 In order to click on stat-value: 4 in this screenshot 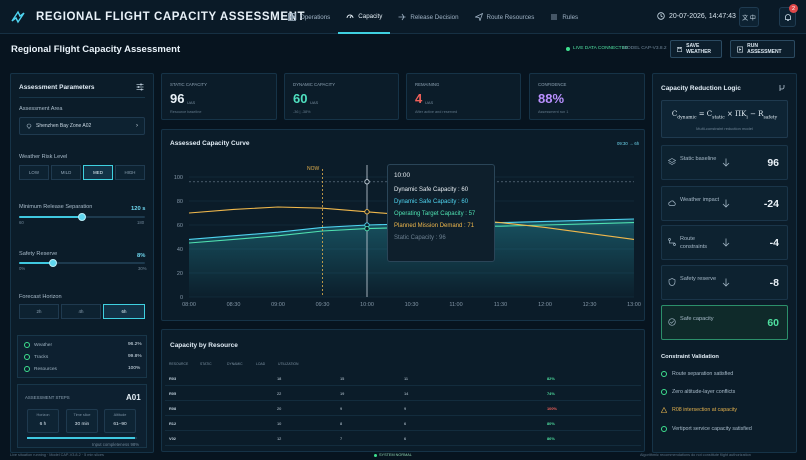, I will do `click(419, 98)`.